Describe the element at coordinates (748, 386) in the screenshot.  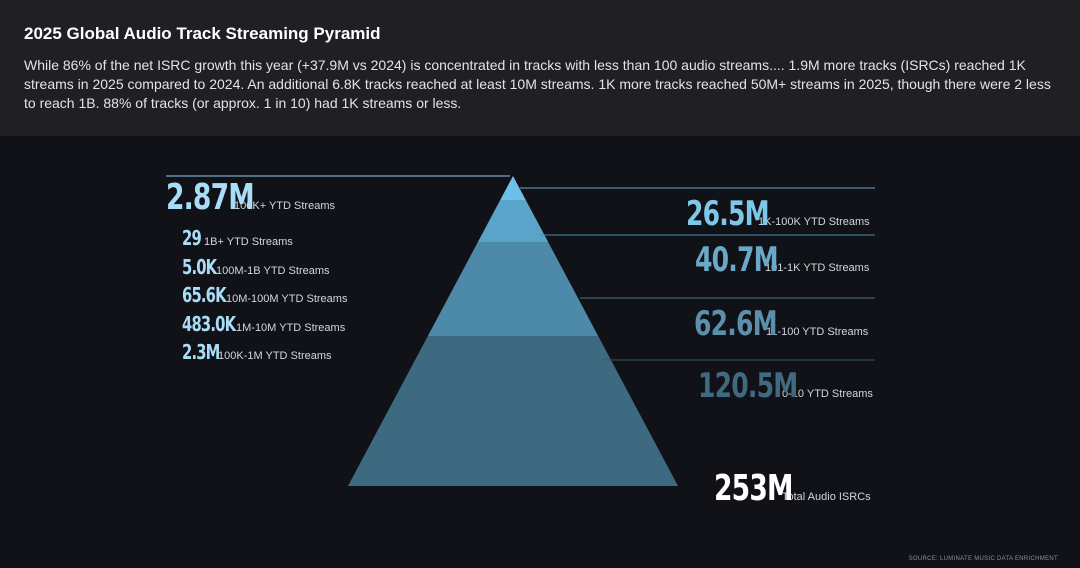
I see `tier-0-10-value: 120.5M` at that location.